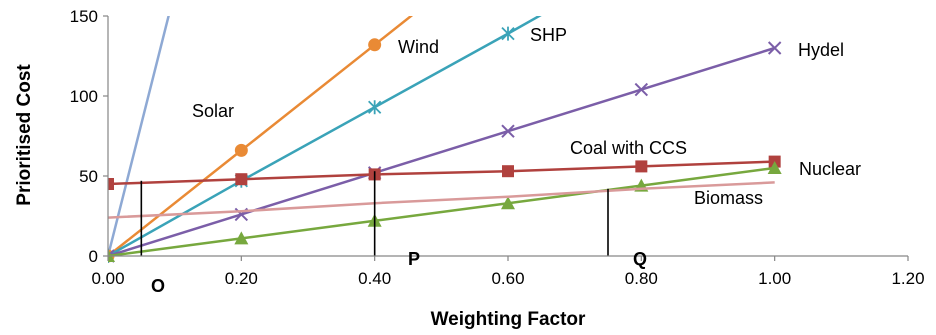  I want to click on series-label-solar: Solar, so click(213, 111).